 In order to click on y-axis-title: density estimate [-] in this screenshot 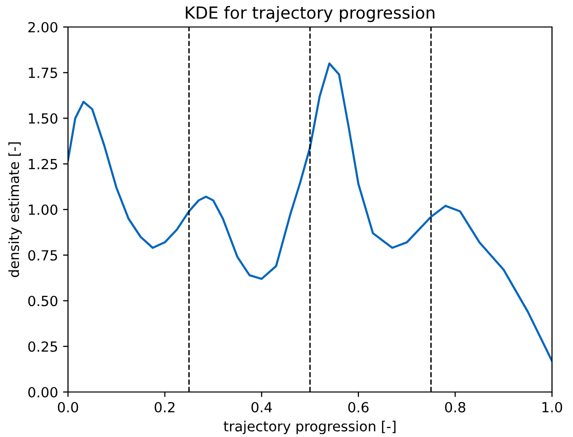, I will do `click(15, 210)`.